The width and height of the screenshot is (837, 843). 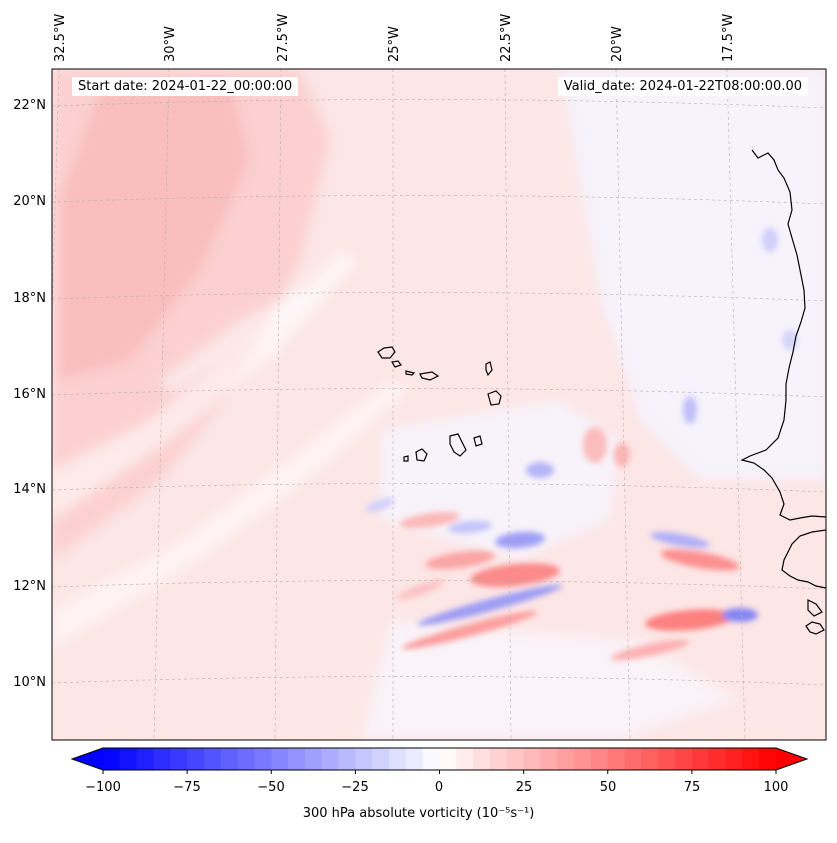 What do you see at coordinates (103, 787) in the screenshot?
I see `colorbar-tick-label-neg100: −100` at bounding box center [103, 787].